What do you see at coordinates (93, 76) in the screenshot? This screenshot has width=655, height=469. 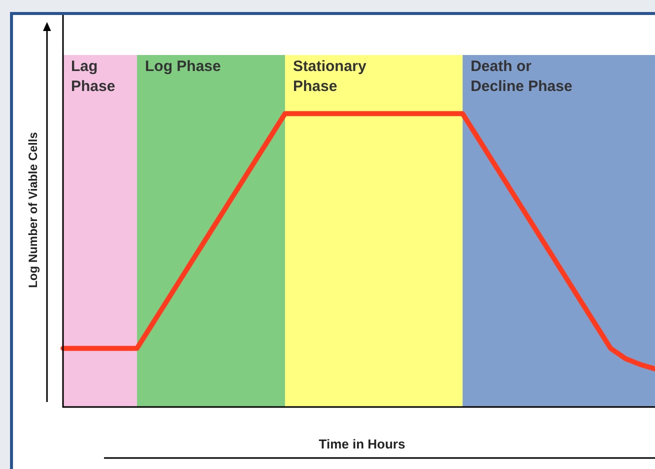 I see `text: Lag Phase` at bounding box center [93, 76].